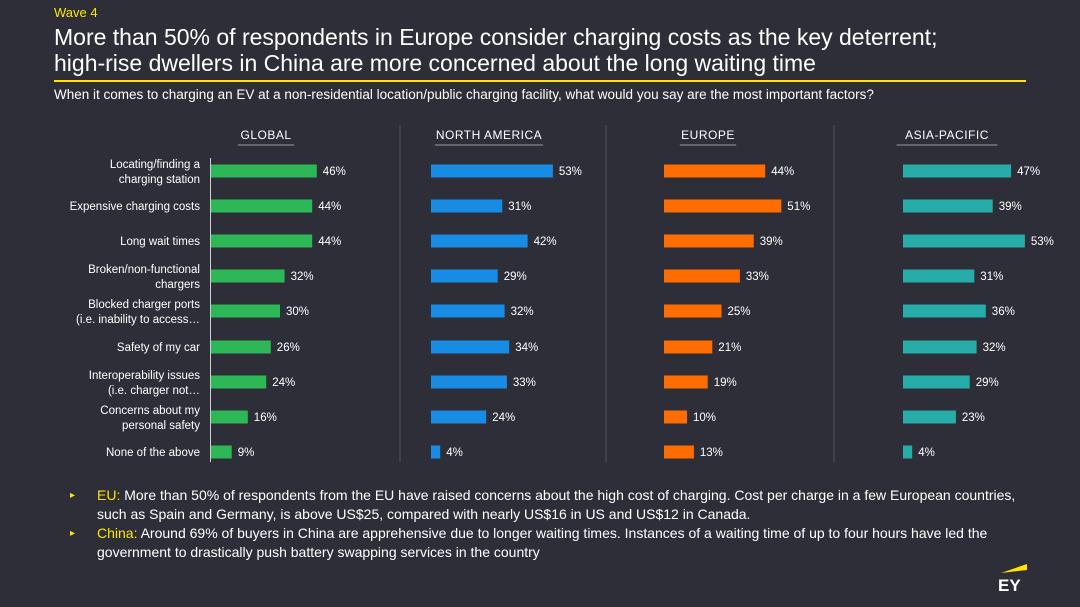 The width and height of the screenshot is (1080, 607). Describe the element at coordinates (725, 383) in the screenshot. I see `data-label: 19%` at that location.